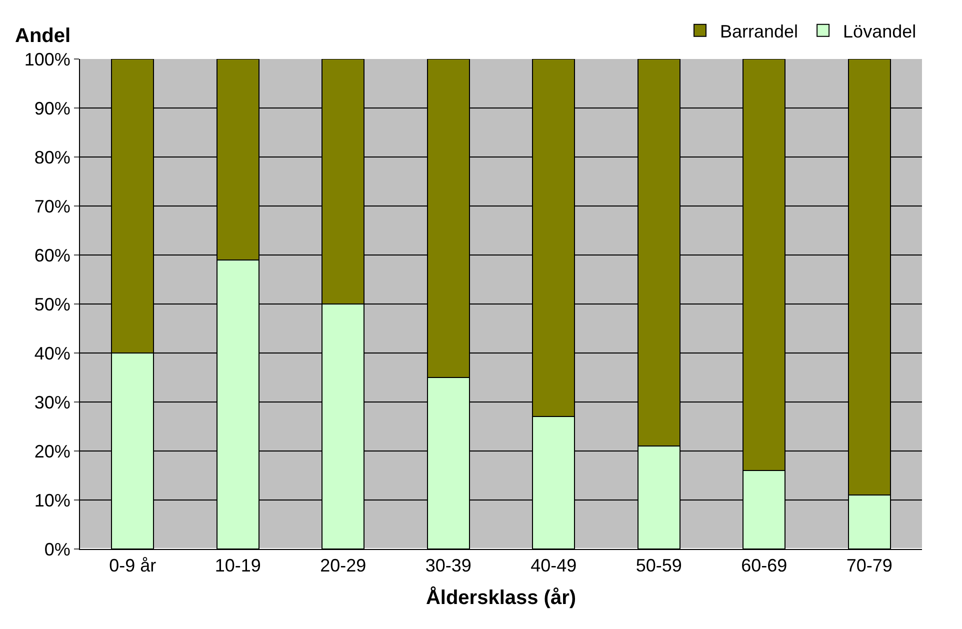  Describe the element at coordinates (43, 36) in the screenshot. I see `y-axis-title: Andel` at that location.